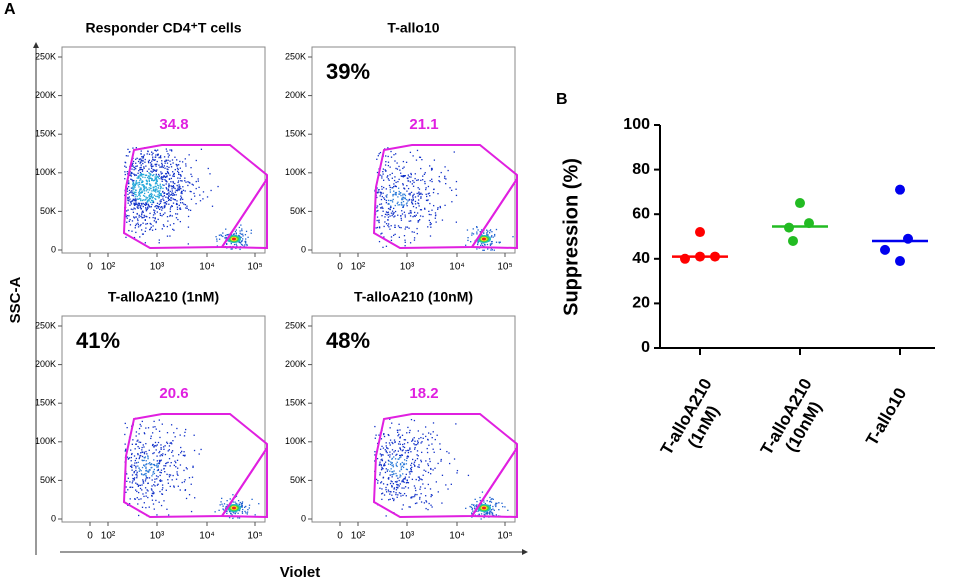 The width and height of the screenshot is (978, 581). What do you see at coordinates (234, 239) in the screenshot?
I see `density-hotspot` at bounding box center [234, 239].